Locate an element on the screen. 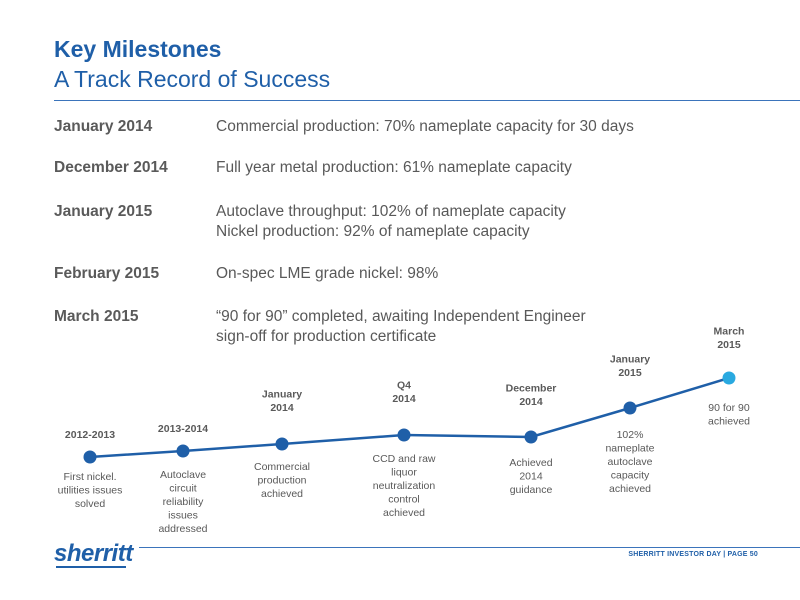 The width and height of the screenshot is (800, 600). timeline-point-description: 2014 is located at coordinates (531, 477).